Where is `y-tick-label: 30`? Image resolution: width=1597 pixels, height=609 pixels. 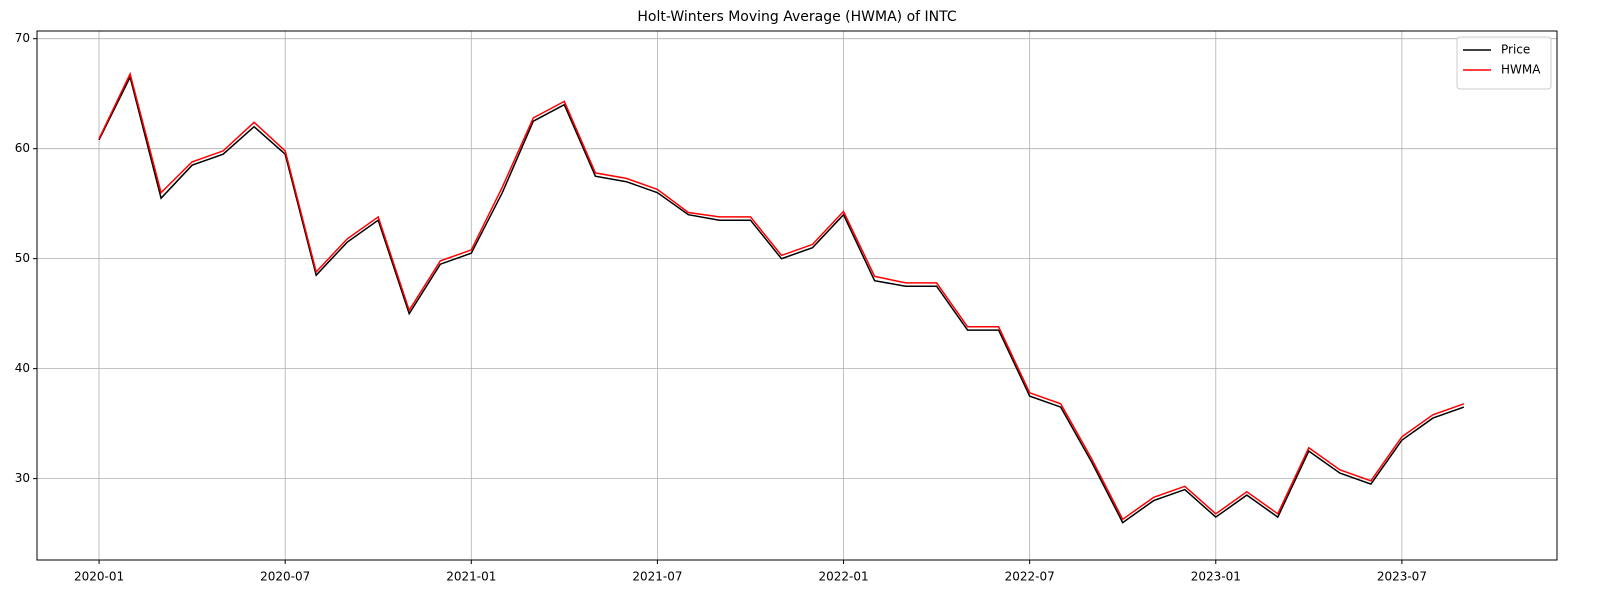 y-tick-label: 30 is located at coordinates (22, 478).